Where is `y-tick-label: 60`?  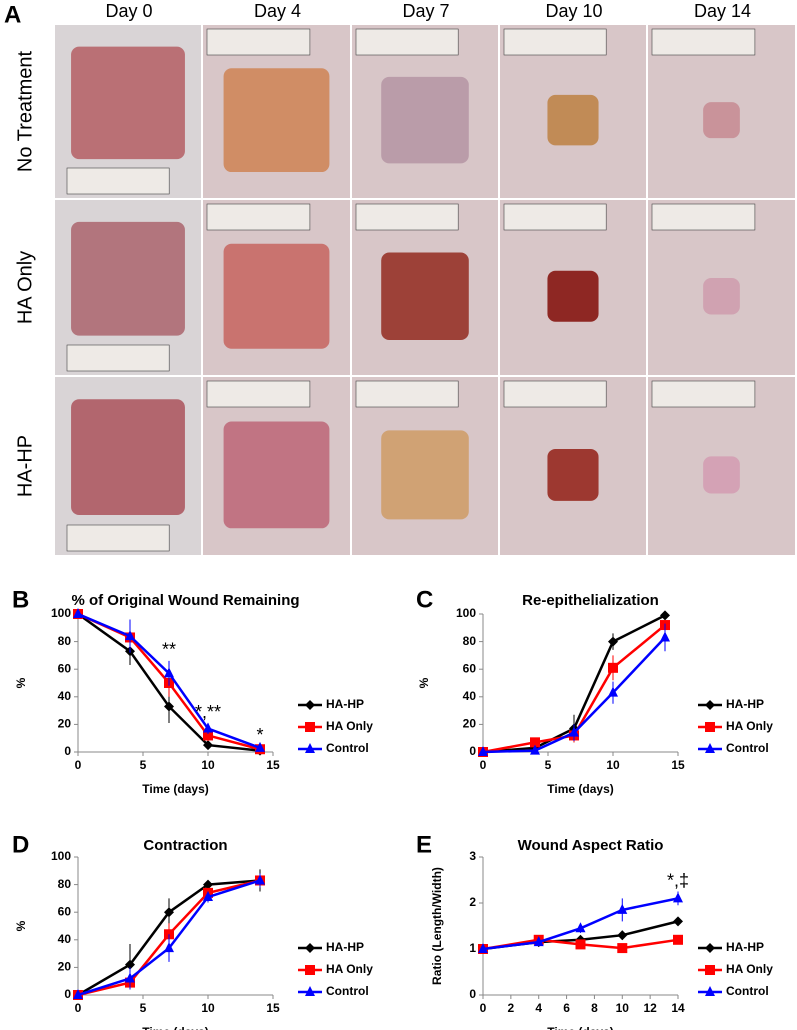 y-tick-label: 60 is located at coordinates (470, 668).